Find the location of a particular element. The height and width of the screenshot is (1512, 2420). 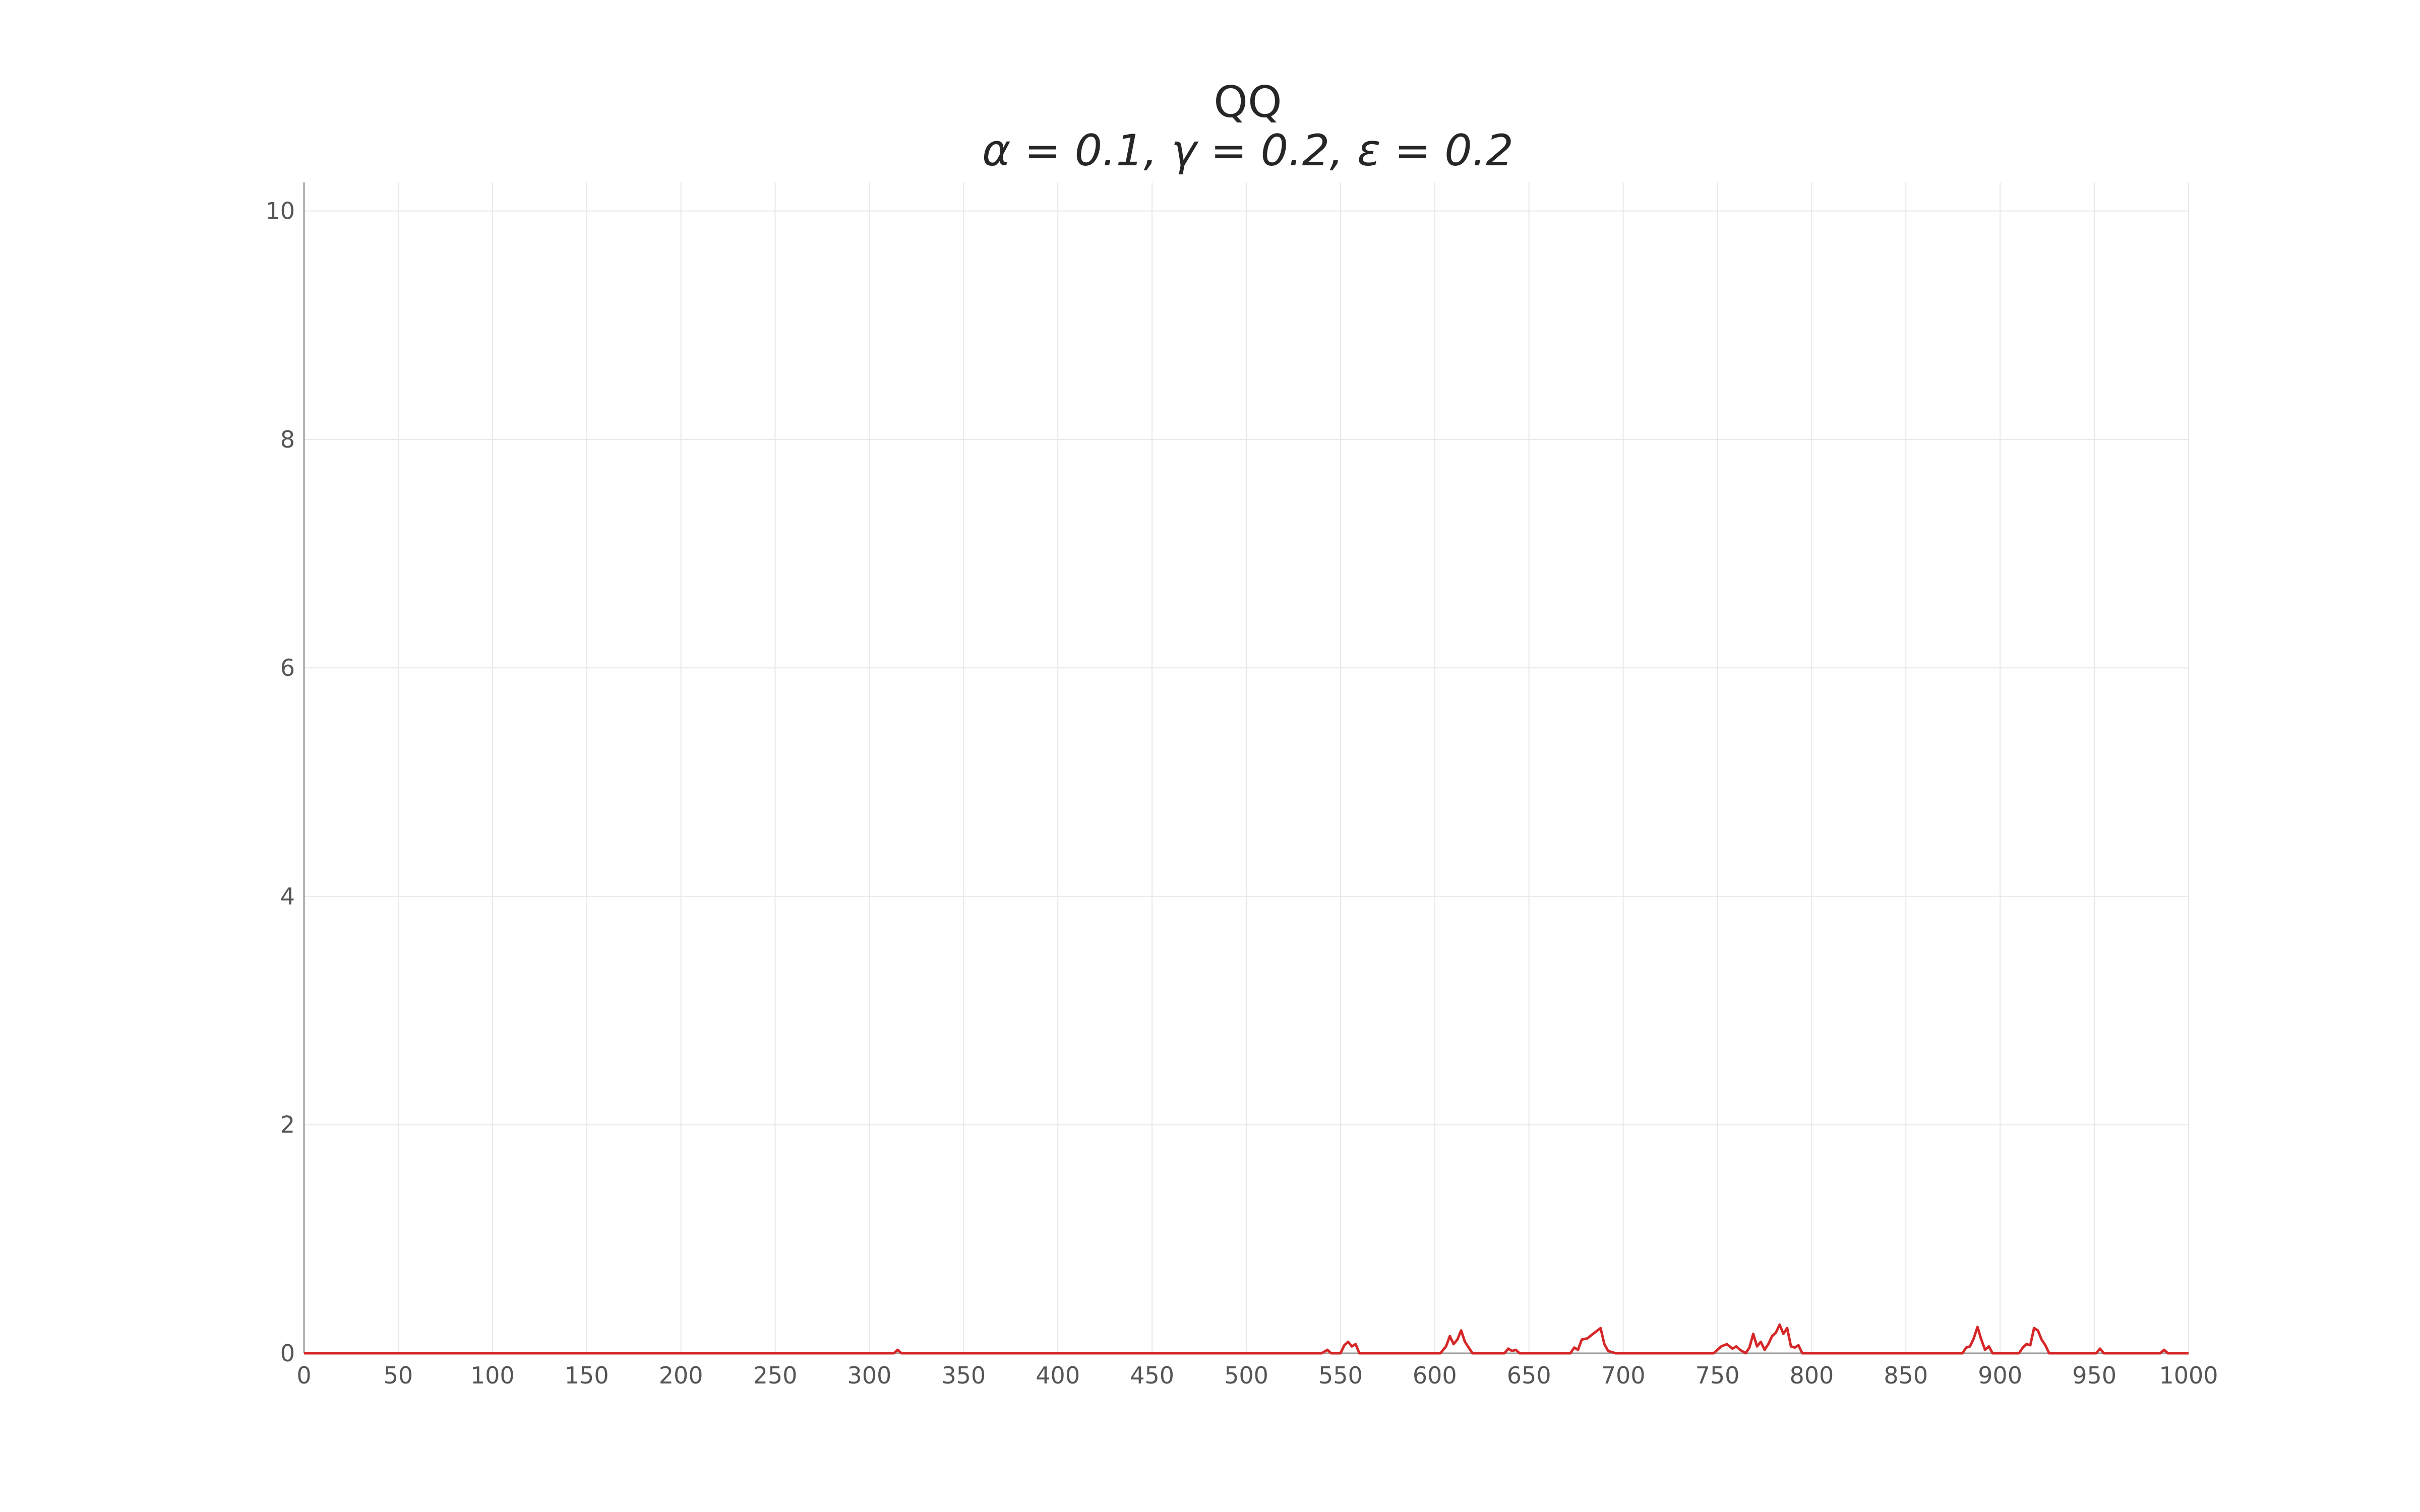

x-tick-label: 400 is located at coordinates (1058, 1376).